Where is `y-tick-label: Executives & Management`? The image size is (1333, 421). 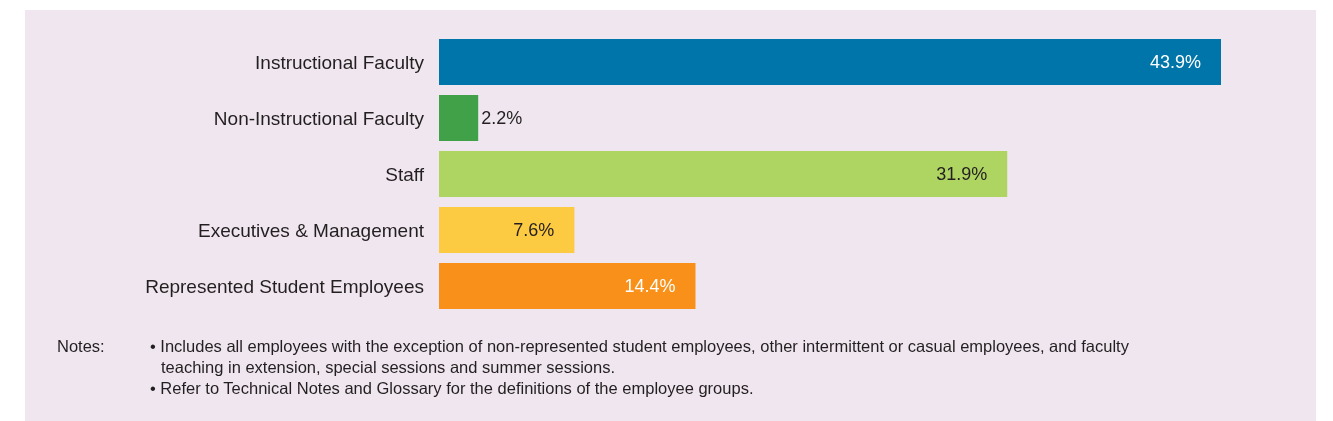 y-tick-label: Executives & Management is located at coordinates (311, 230).